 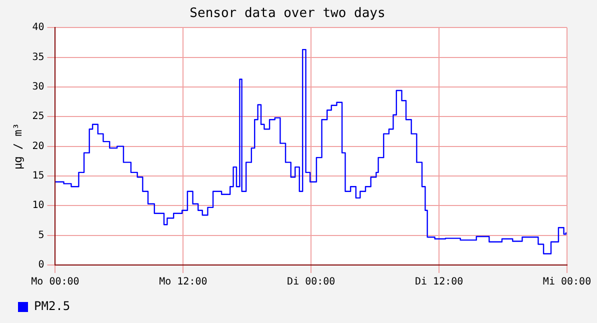 What do you see at coordinates (38, 206) in the screenshot?
I see `y-tick-label: 10` at bounding box center [38, 206].